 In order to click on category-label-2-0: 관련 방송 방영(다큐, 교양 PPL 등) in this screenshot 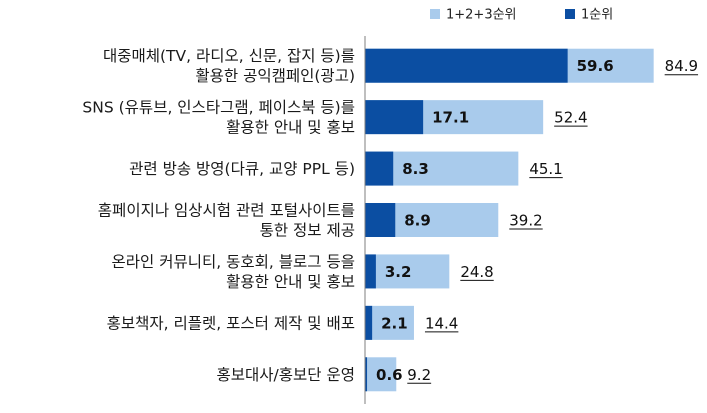, I will do `click(242, 169)`.